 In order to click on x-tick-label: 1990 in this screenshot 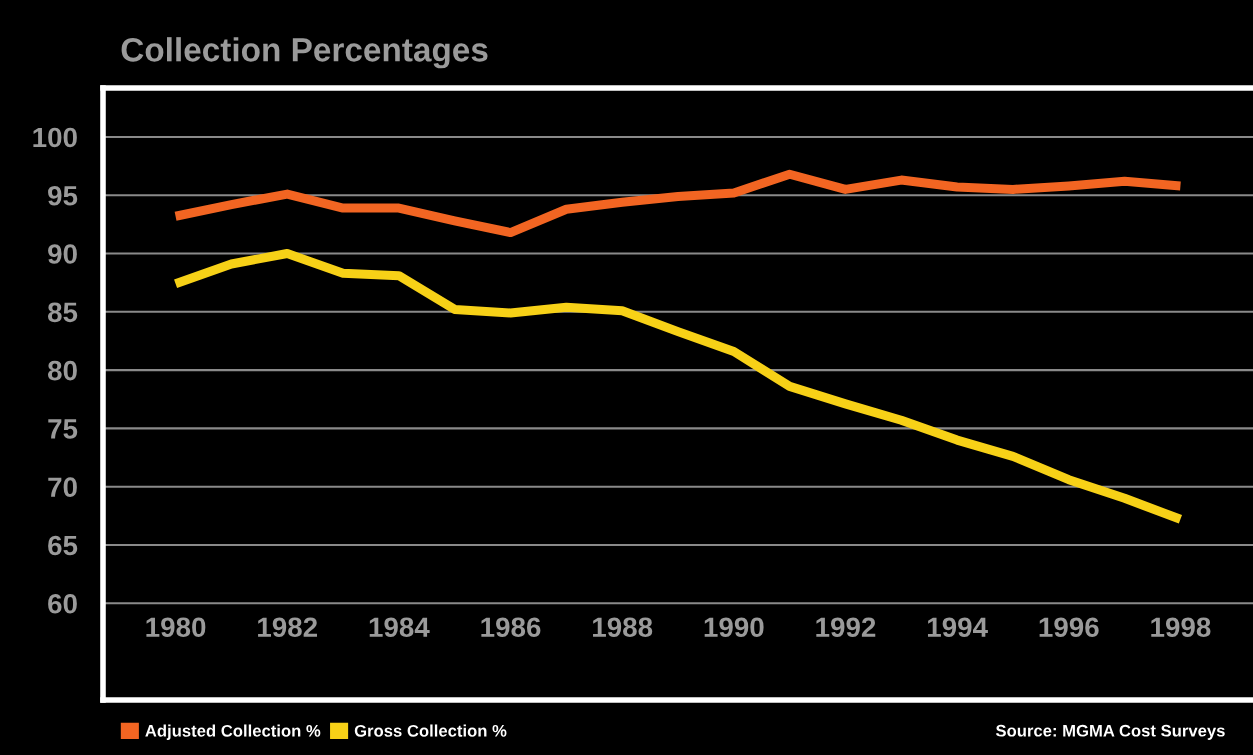, I will do `click(734, 627)`.